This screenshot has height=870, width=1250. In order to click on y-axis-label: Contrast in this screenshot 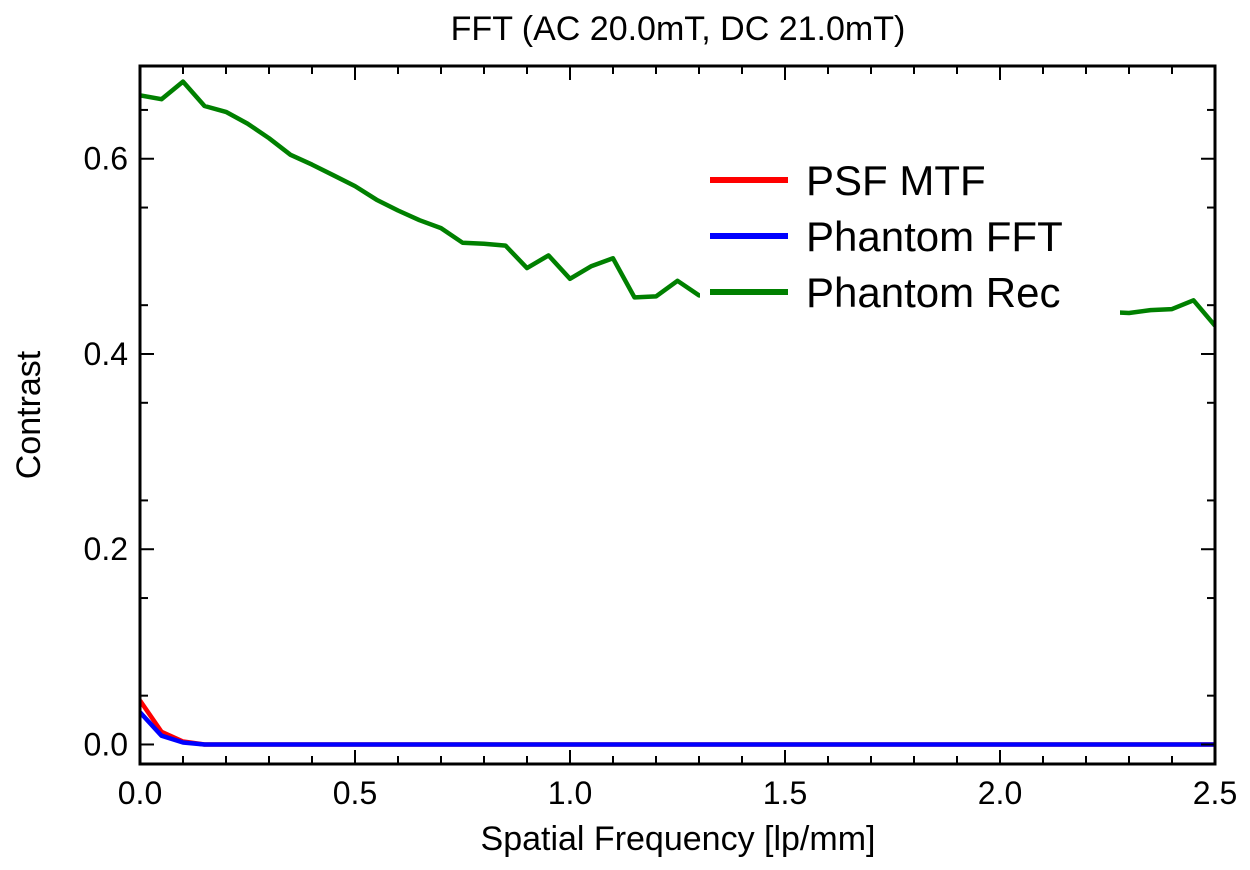, I will do `click(29, 414)`.